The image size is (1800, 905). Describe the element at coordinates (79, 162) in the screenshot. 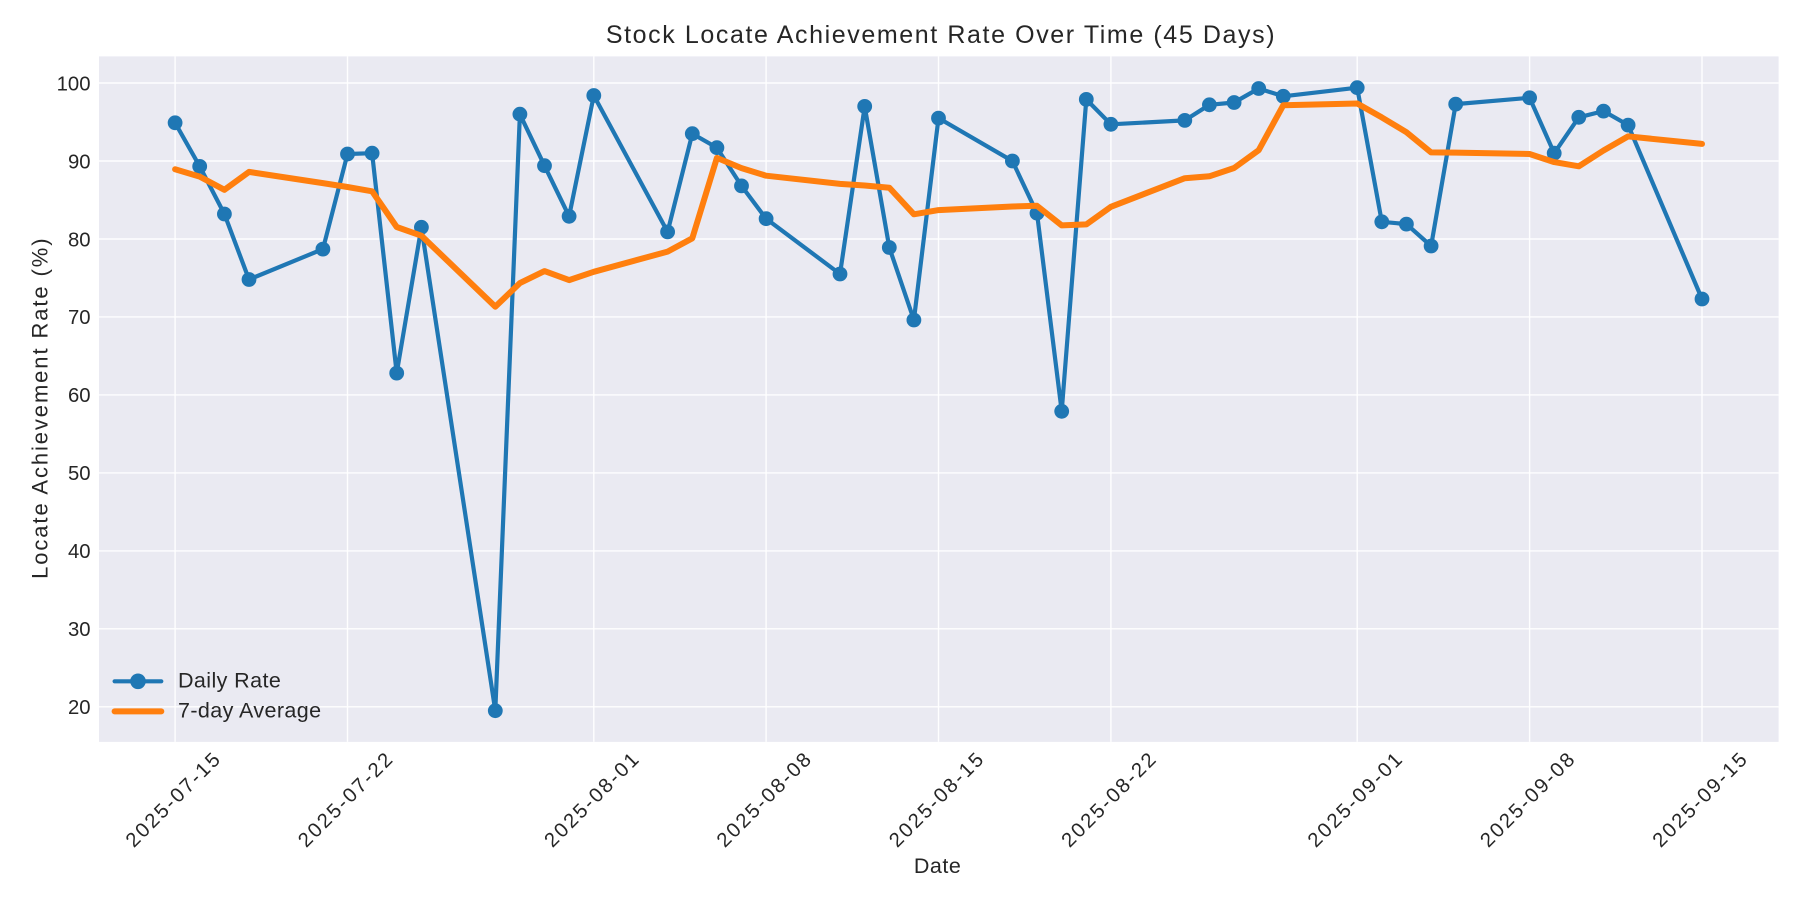

I see `svg-text: 90` at that location.